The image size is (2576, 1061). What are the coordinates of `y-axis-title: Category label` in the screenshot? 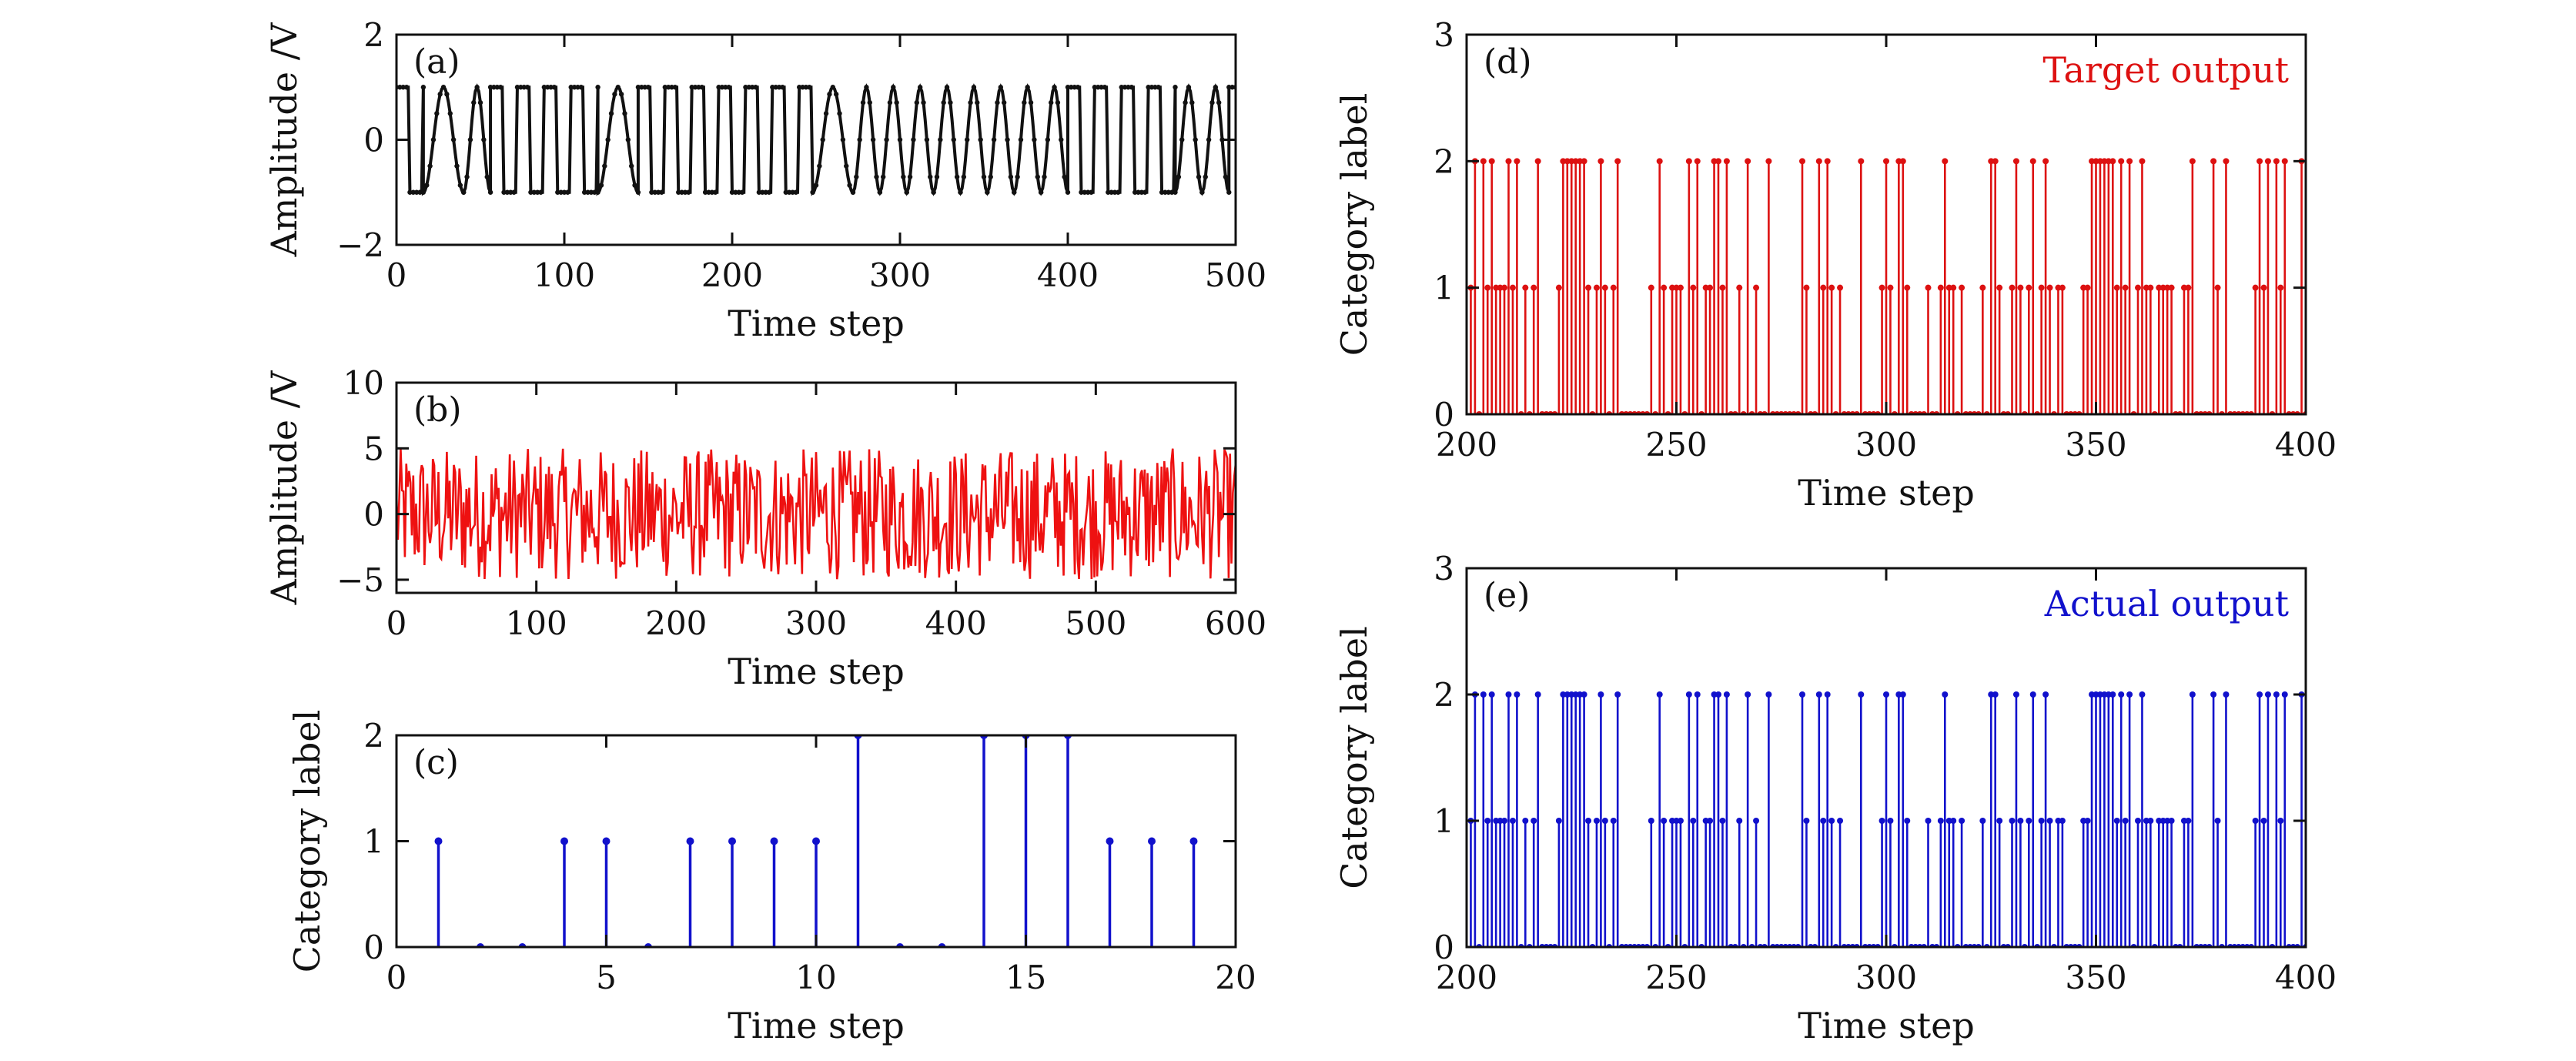 It's located at (1354, 757).